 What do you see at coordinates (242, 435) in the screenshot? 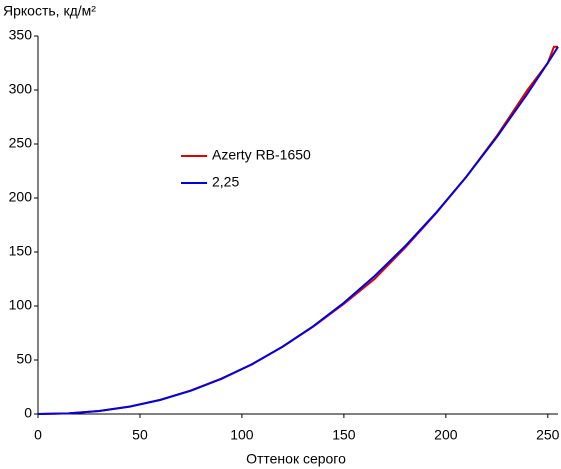
I see `x-tick-label: 100` at bounding box center [242, 435].